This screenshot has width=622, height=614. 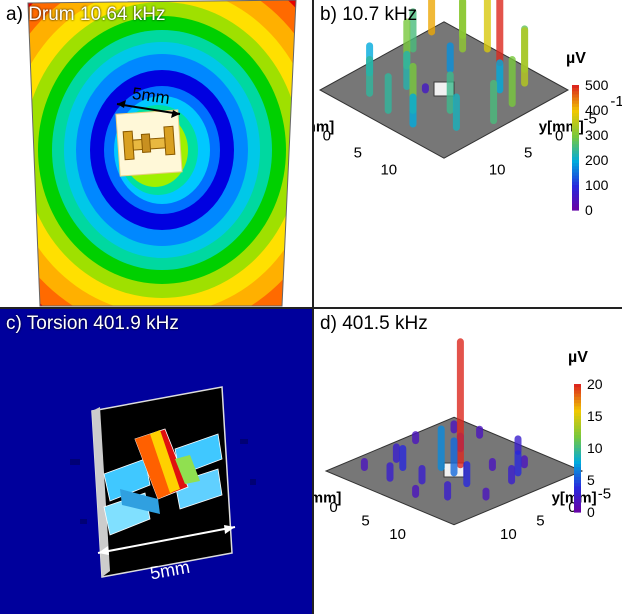 I want to click on colorbar-tick: 20, so click(x=595, y=384).